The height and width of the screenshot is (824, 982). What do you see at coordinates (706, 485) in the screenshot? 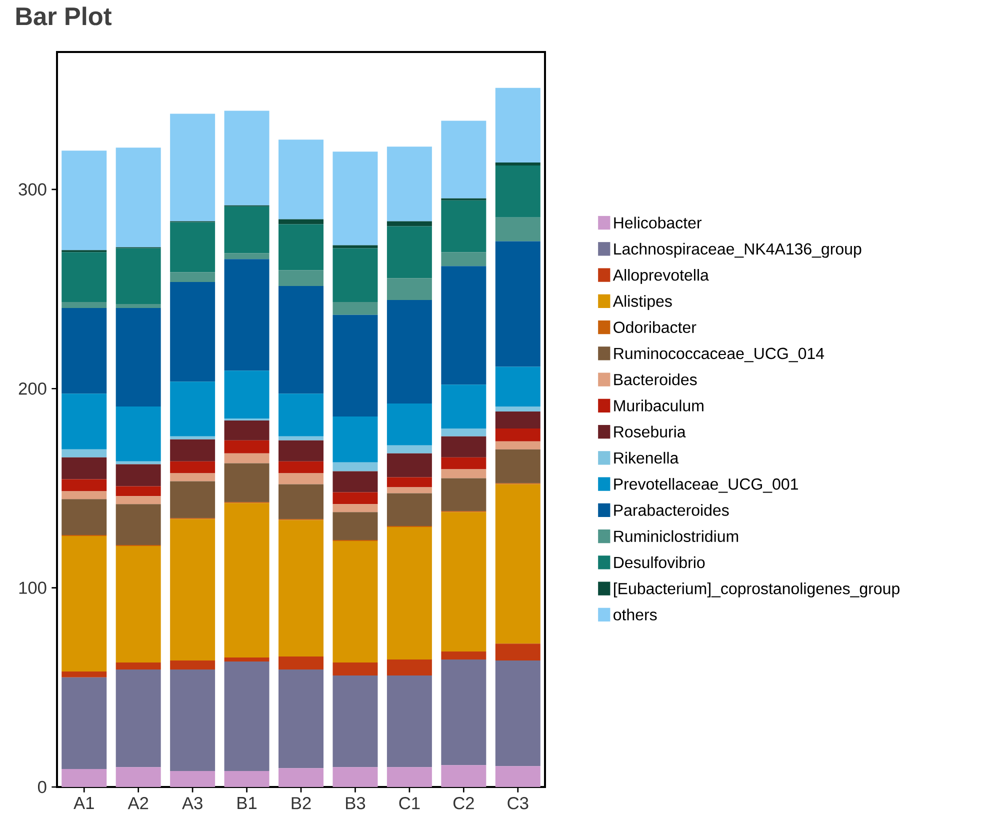
I see `legend-label: Prevotellaceae_UCG_001` at bounding box center [706, 485].